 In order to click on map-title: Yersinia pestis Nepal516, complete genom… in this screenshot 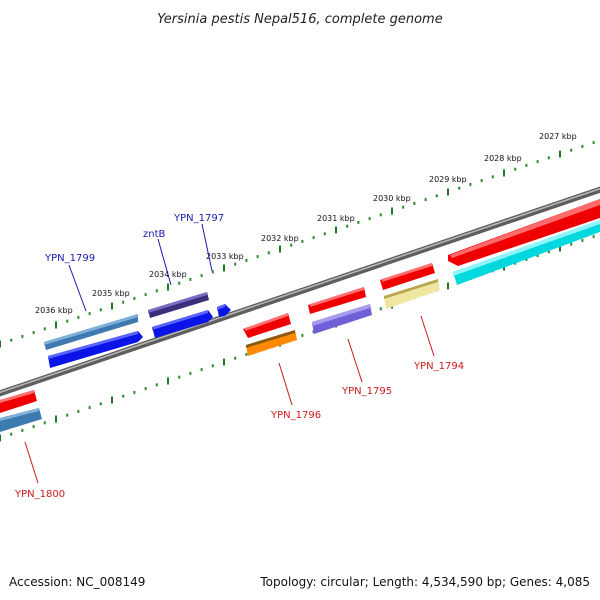, I will do `click(299, 19)`.